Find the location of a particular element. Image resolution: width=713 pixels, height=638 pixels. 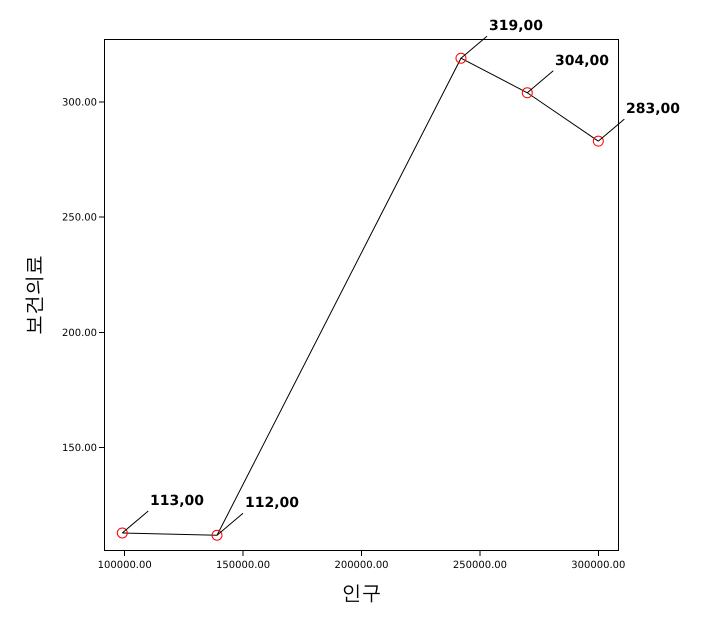

data-label: 112,00 is located at coordinates (272, 503).